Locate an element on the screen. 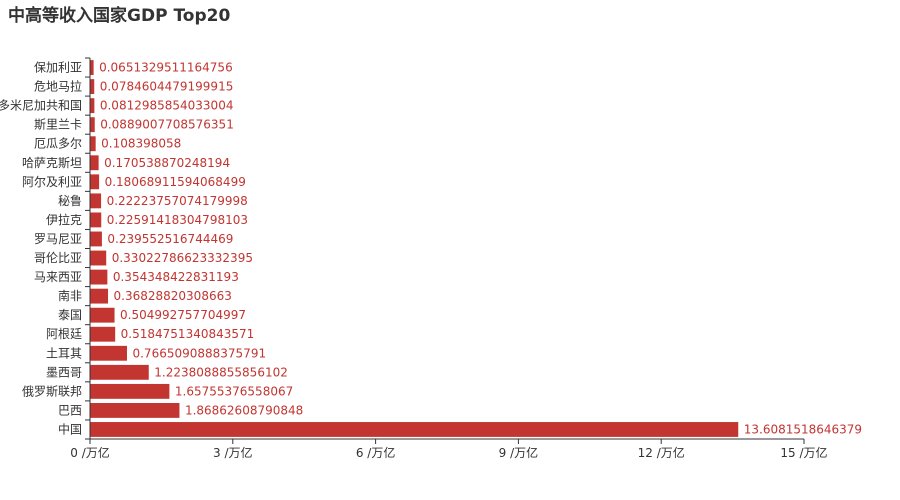 The height and width of the screenshot is (500, 900). category-label: 阿尔及利亚 is located at coordinates (52, 181).